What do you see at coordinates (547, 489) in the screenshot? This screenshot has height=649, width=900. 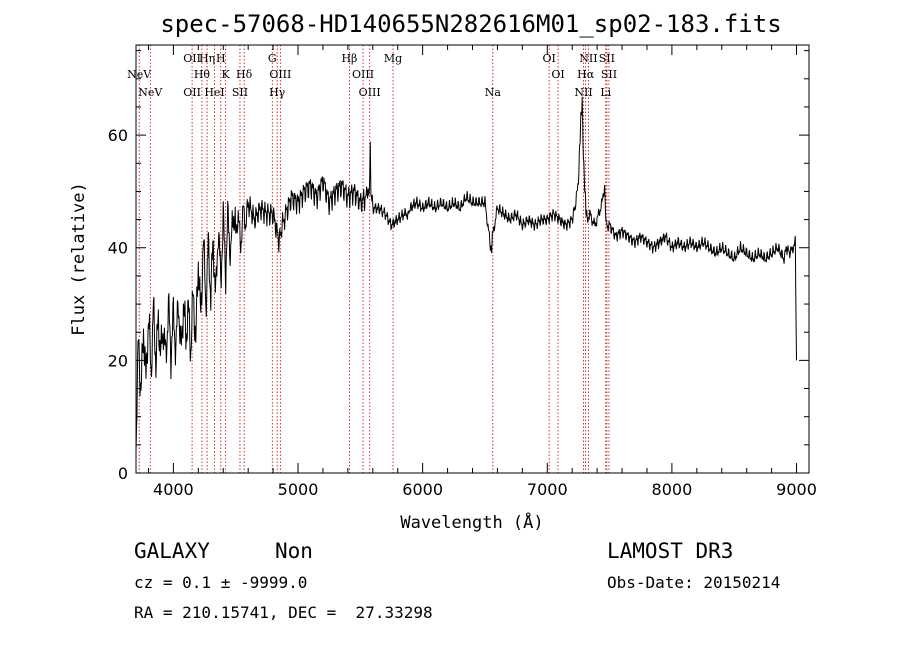 I see `x-tick-label: 7000` at bounding box center [547, 489].